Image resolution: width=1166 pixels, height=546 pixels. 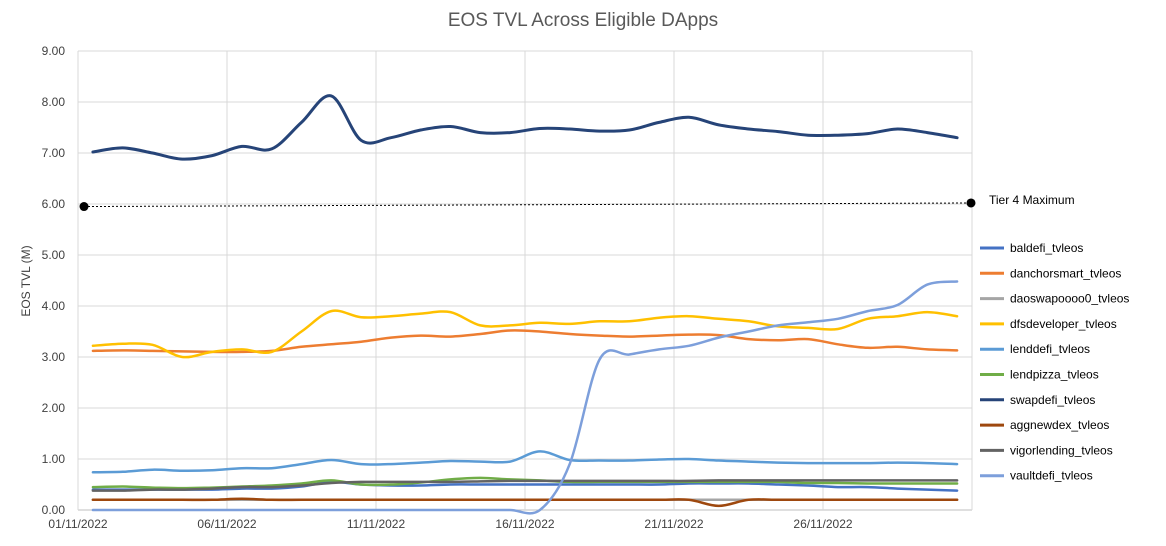 What do you see at coordinates (26, 280) in the screenshot?
I see `y-axis-label: EOS TVL (M)` at bounding box center [26, 280].